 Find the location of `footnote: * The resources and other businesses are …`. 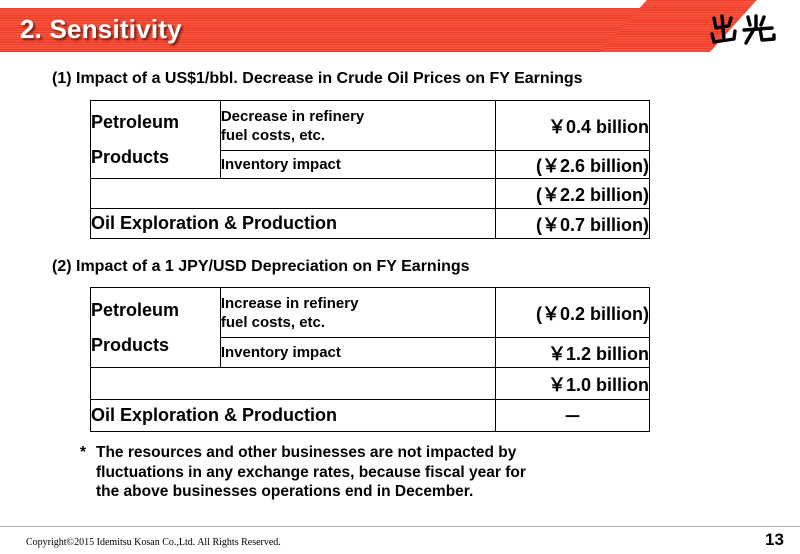

footnote: * The resources and other businesses are … is located at coordinates (303, 472).